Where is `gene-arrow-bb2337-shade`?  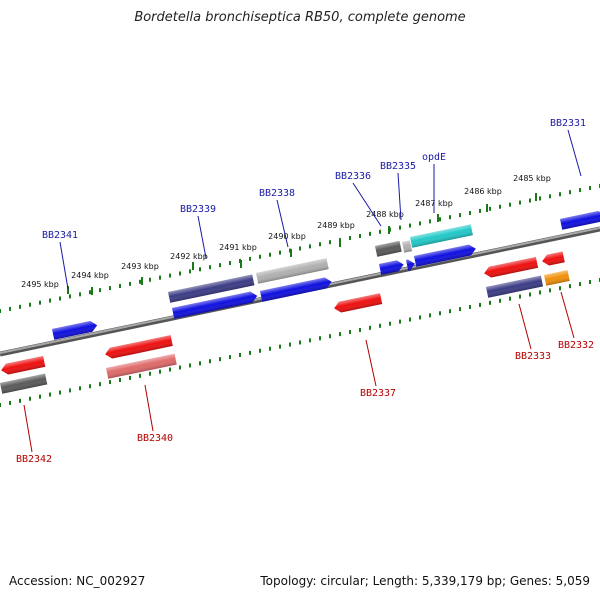 gene-arrow-bb2337-shade is located at coordinates (358, 303).